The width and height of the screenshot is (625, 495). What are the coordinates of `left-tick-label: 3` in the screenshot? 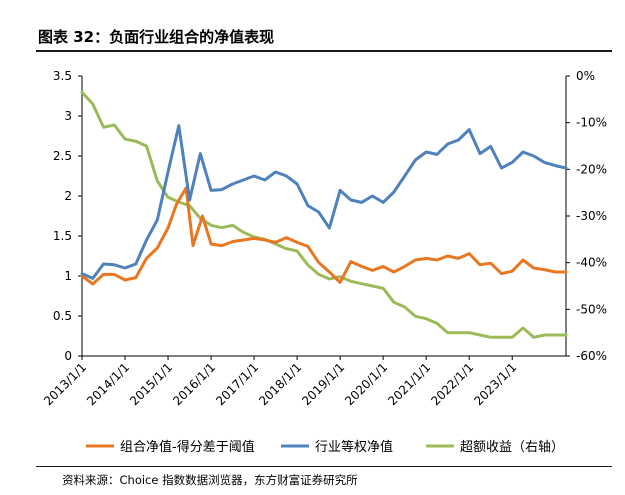 It's located at (68, 116).